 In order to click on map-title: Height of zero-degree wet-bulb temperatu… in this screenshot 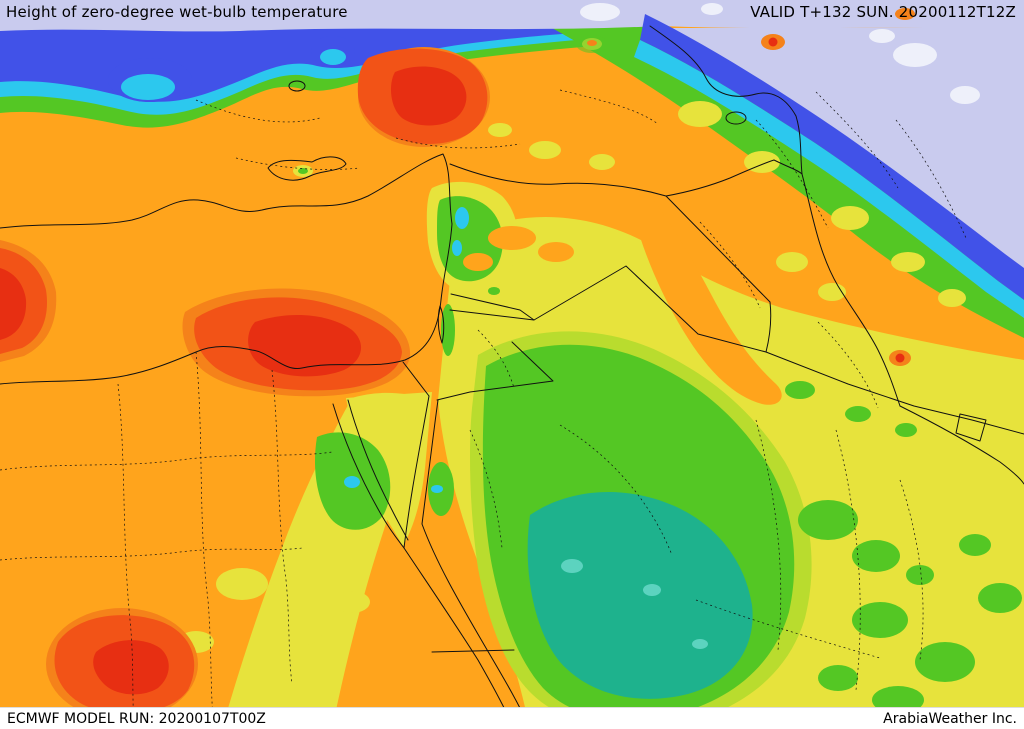, I will do `click(177, 12)`.